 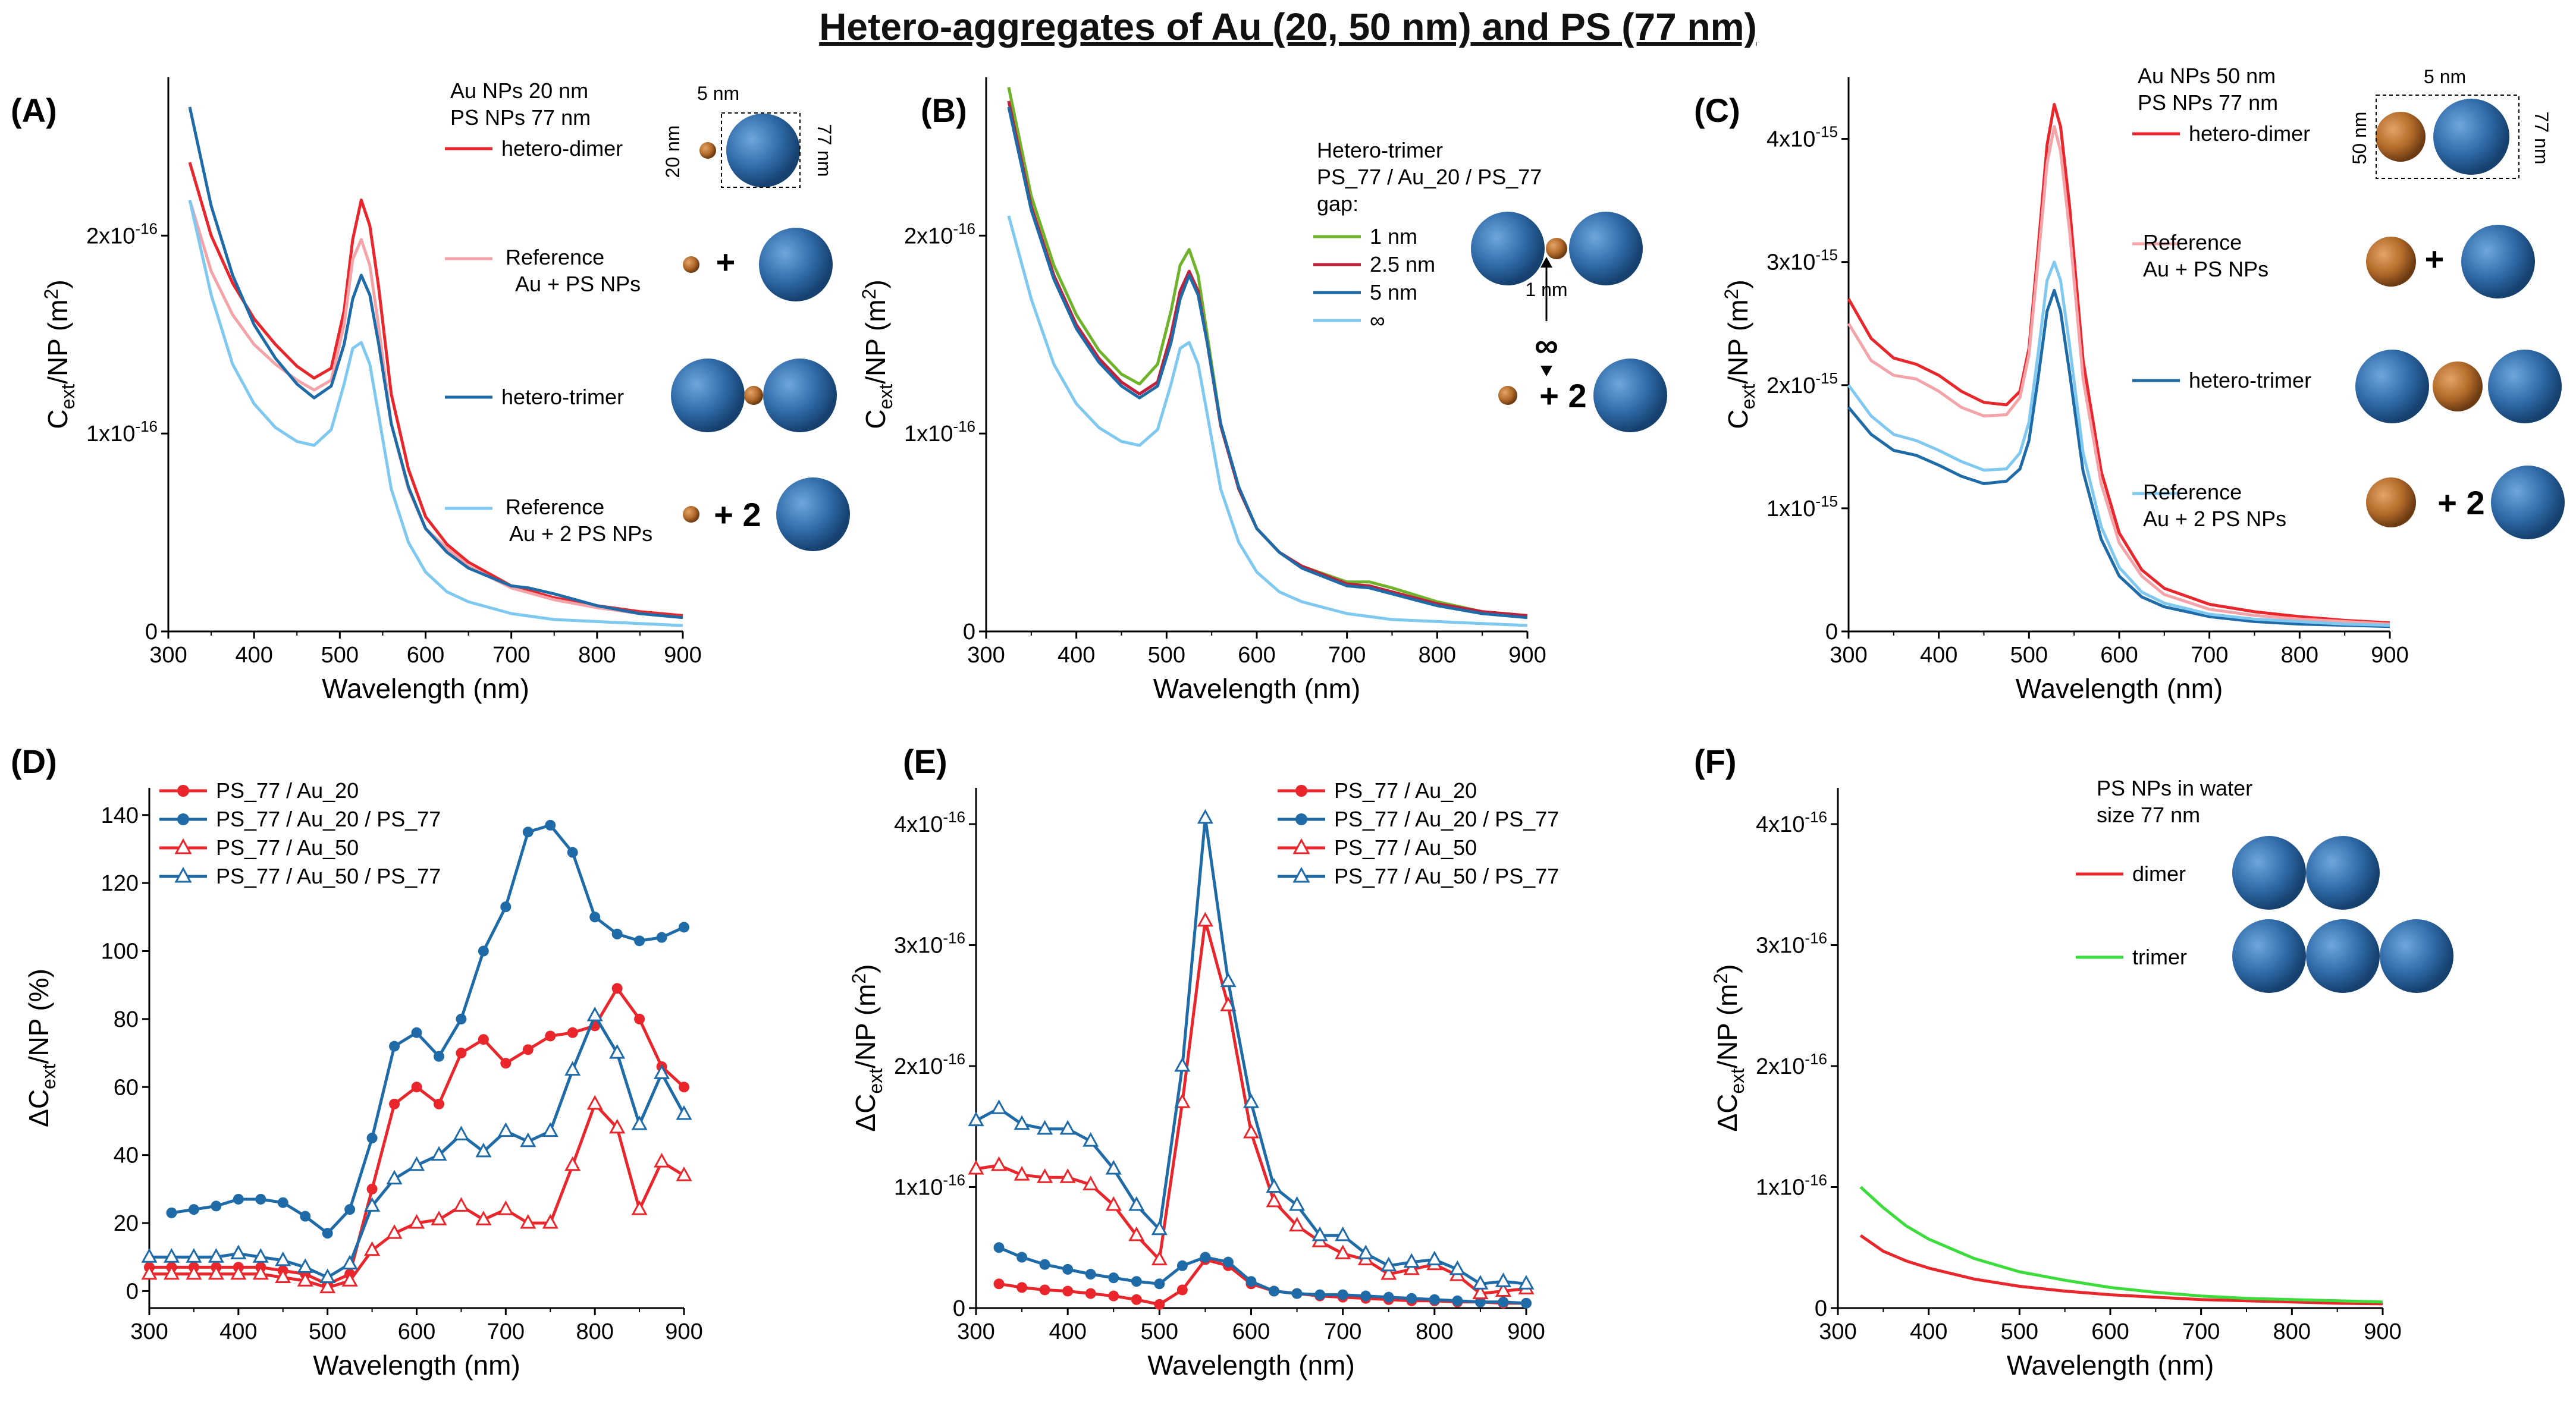 What do you see at coordinates (1301, 874) in the screenshot?
I see `legend-series-3-marker` at bounding box center [1301, 874].